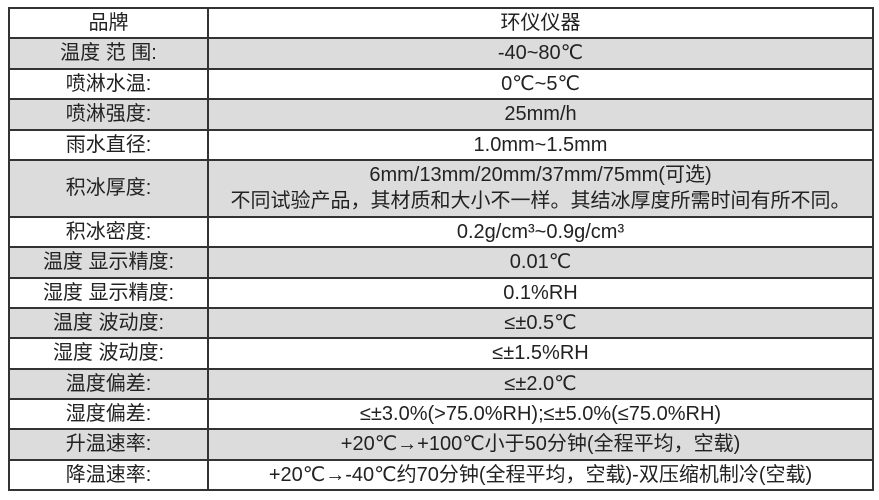  I want to click on spec-value: ≤±1.5%RH, so click(540, 353).